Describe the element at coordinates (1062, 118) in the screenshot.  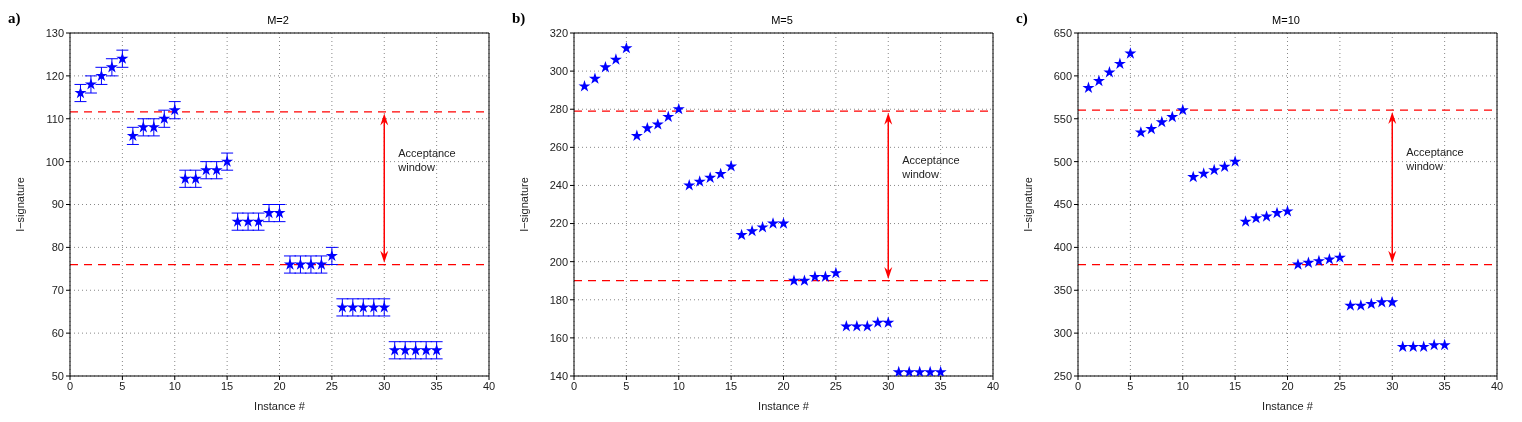
I see `y-tick-label: 550` at that location.